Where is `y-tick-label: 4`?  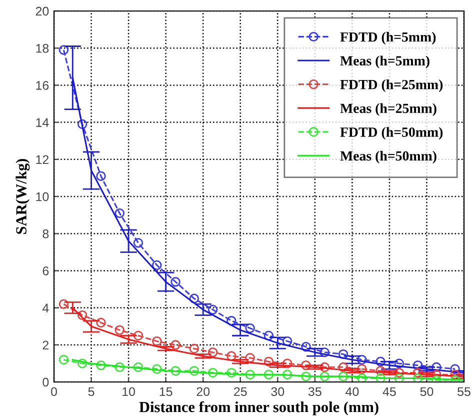
y-tick-label: 4 is located at coordinates (45, 308).